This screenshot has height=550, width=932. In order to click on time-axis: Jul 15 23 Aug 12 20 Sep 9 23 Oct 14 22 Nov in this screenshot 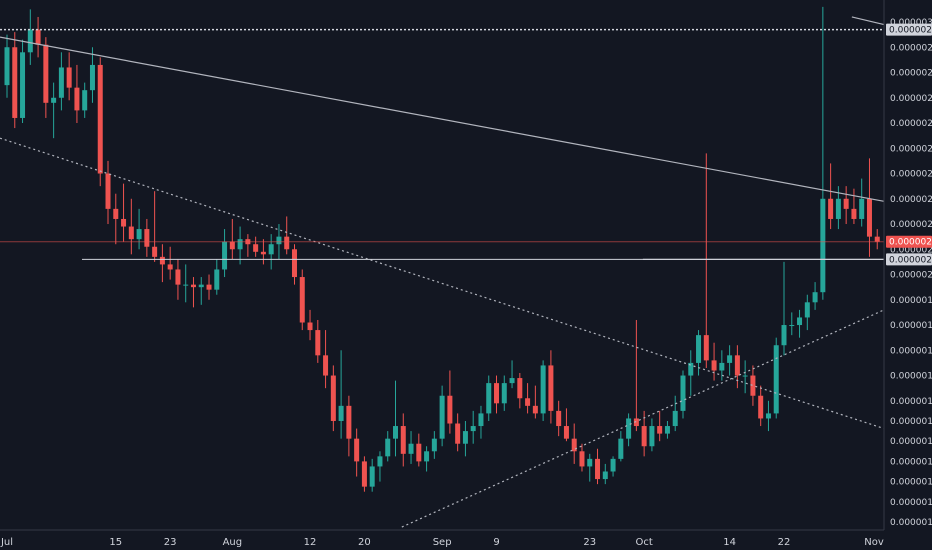, I will do `click(442, 538)`.